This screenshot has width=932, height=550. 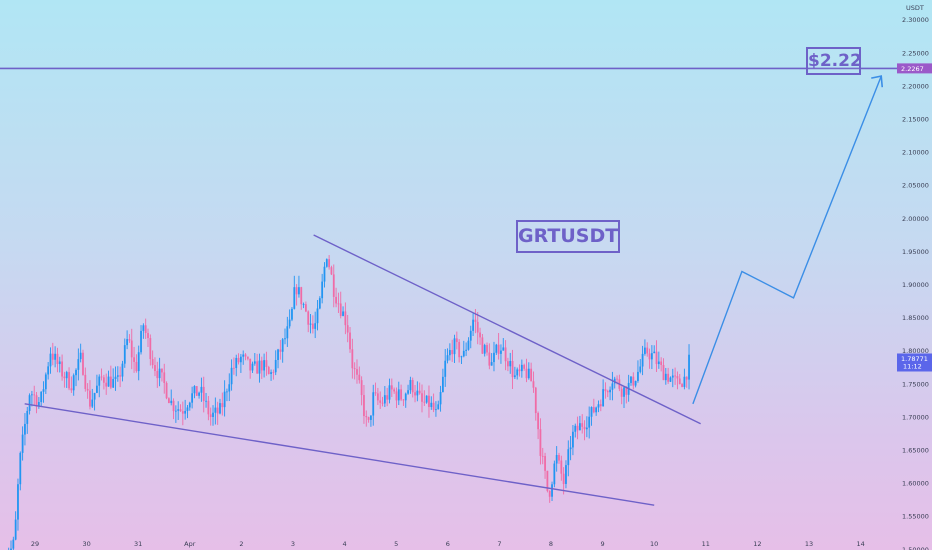 I want to click on projection-path, so click(x=787, y=240).